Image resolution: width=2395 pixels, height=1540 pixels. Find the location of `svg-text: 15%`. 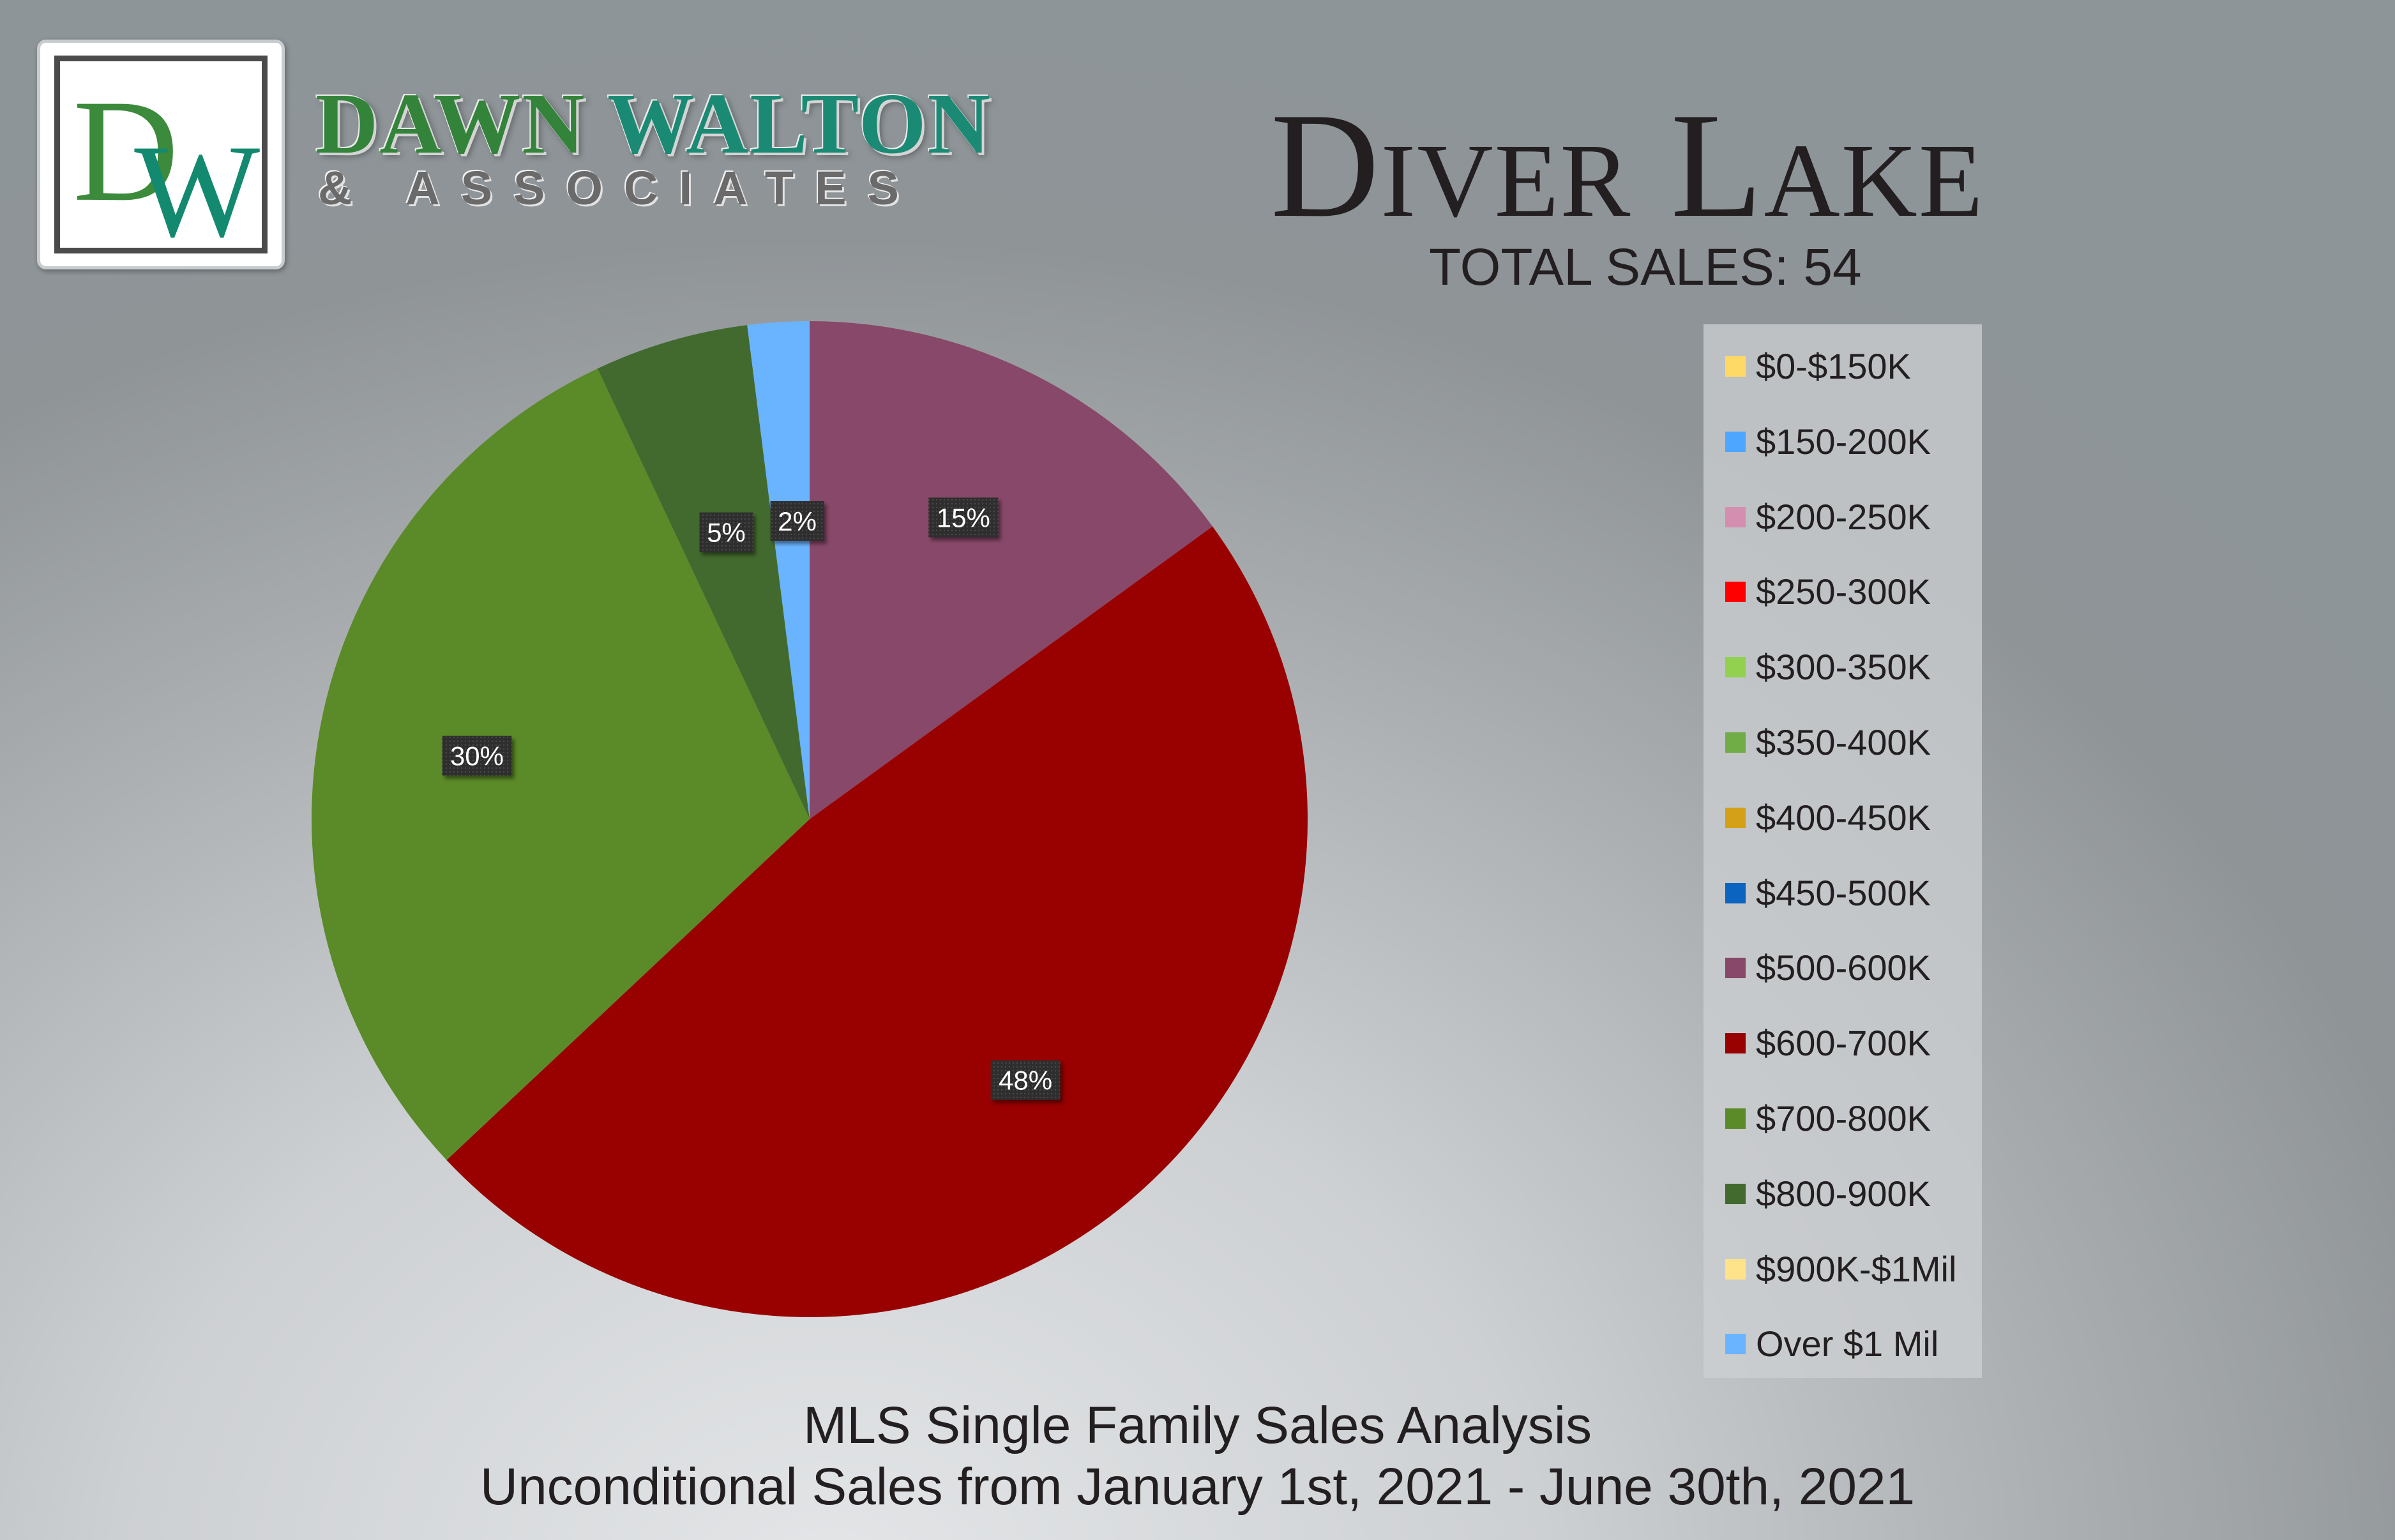

svg-text: 15% is located at coordinates (963, 517).